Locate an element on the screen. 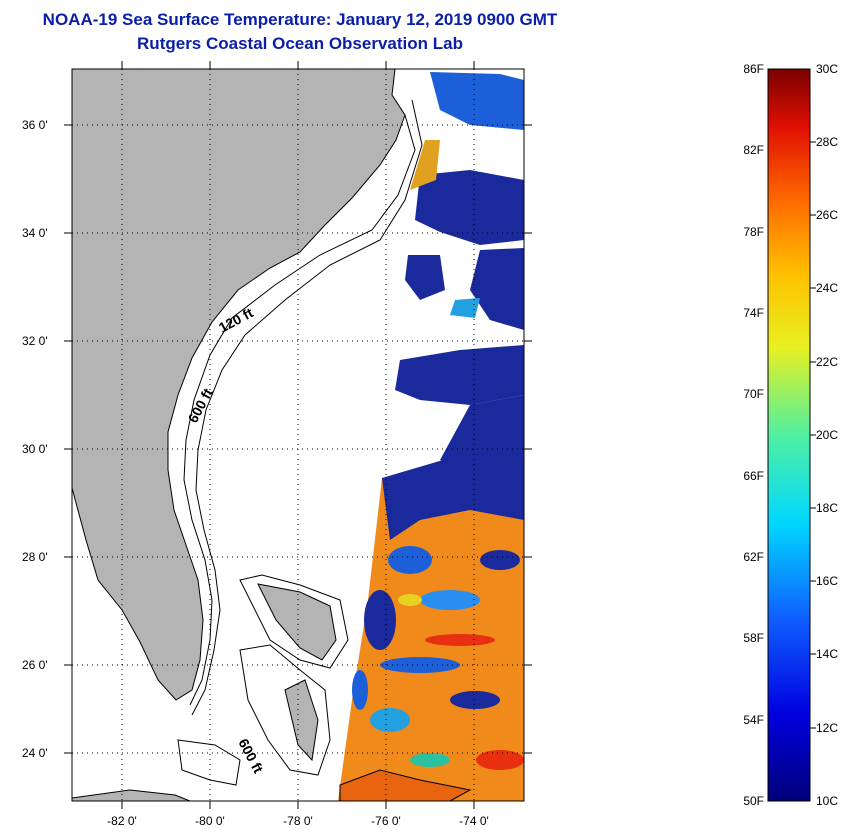 This screenshot has height=832, width=849. colorbar-c-label: 14C is located at coordinates (827, 654).